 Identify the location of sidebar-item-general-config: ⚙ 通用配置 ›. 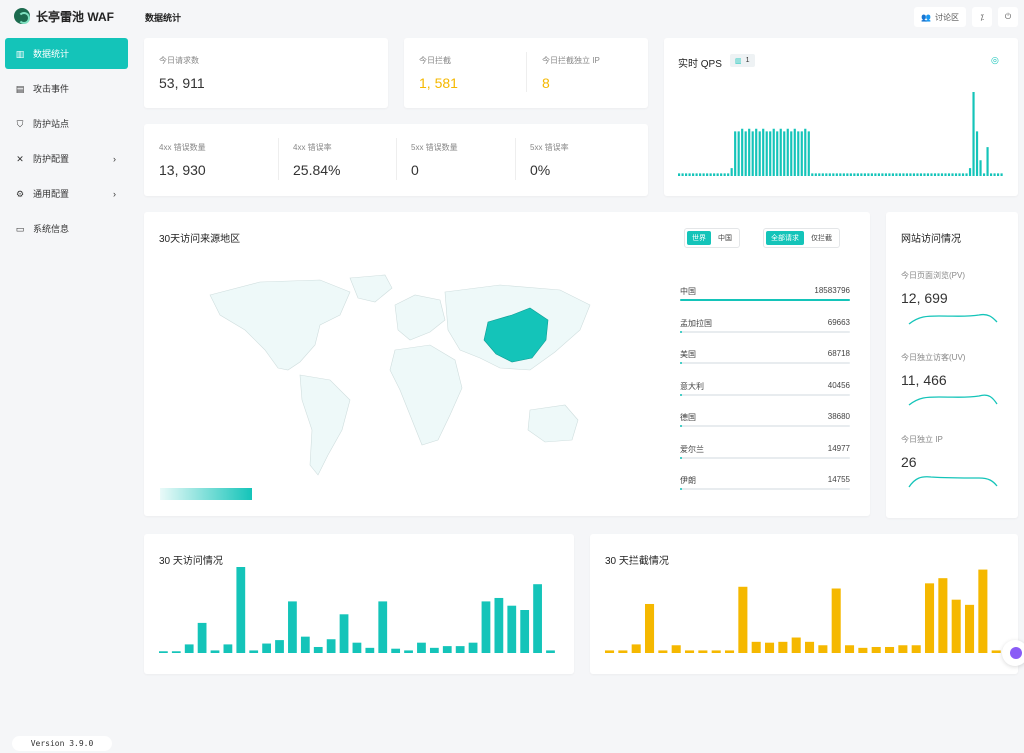
(66, 193).